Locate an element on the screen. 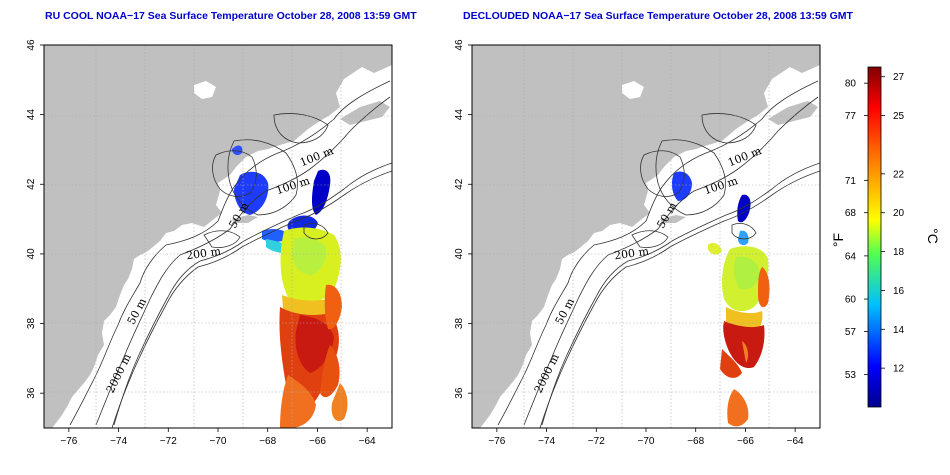 Image resolution: width=950 pixels, height=475 pixels. right-x-axis: −76 −74 −72 −70 −68 −66 −64 is located at coordinates (646, 437).